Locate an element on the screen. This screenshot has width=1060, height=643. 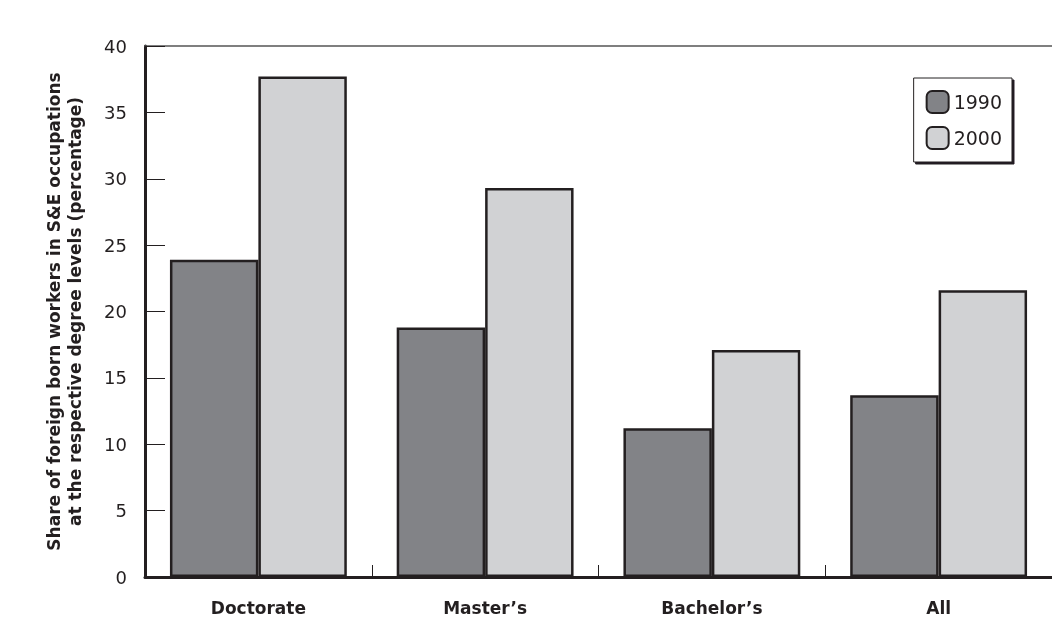
y-tick-label: 20 is located at coordinates (115, 311).